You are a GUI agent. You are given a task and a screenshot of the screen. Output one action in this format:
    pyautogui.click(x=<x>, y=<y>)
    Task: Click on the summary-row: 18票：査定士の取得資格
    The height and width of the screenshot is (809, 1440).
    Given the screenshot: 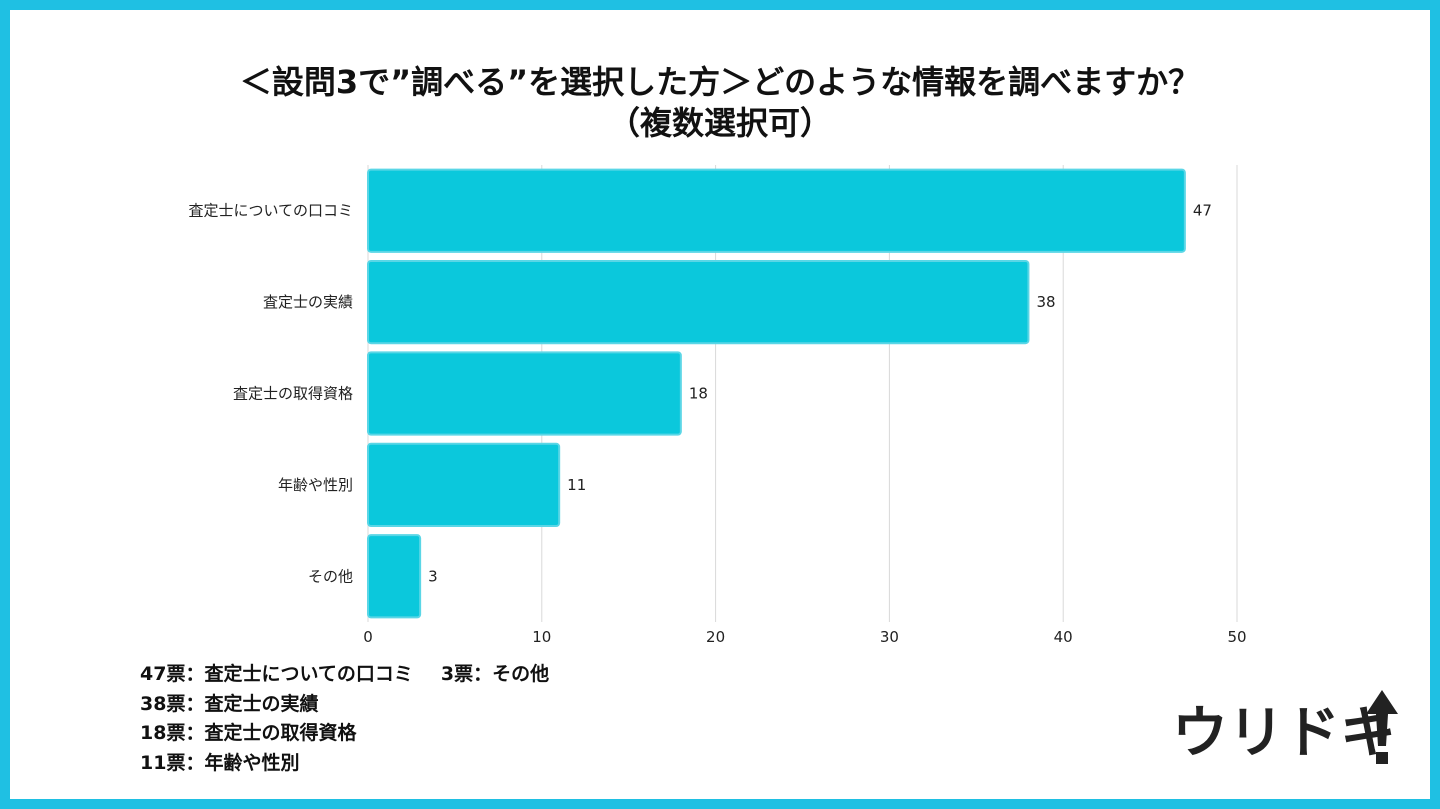 What is the action you would take?
    pyautogui.click(x=248, y=733)
    